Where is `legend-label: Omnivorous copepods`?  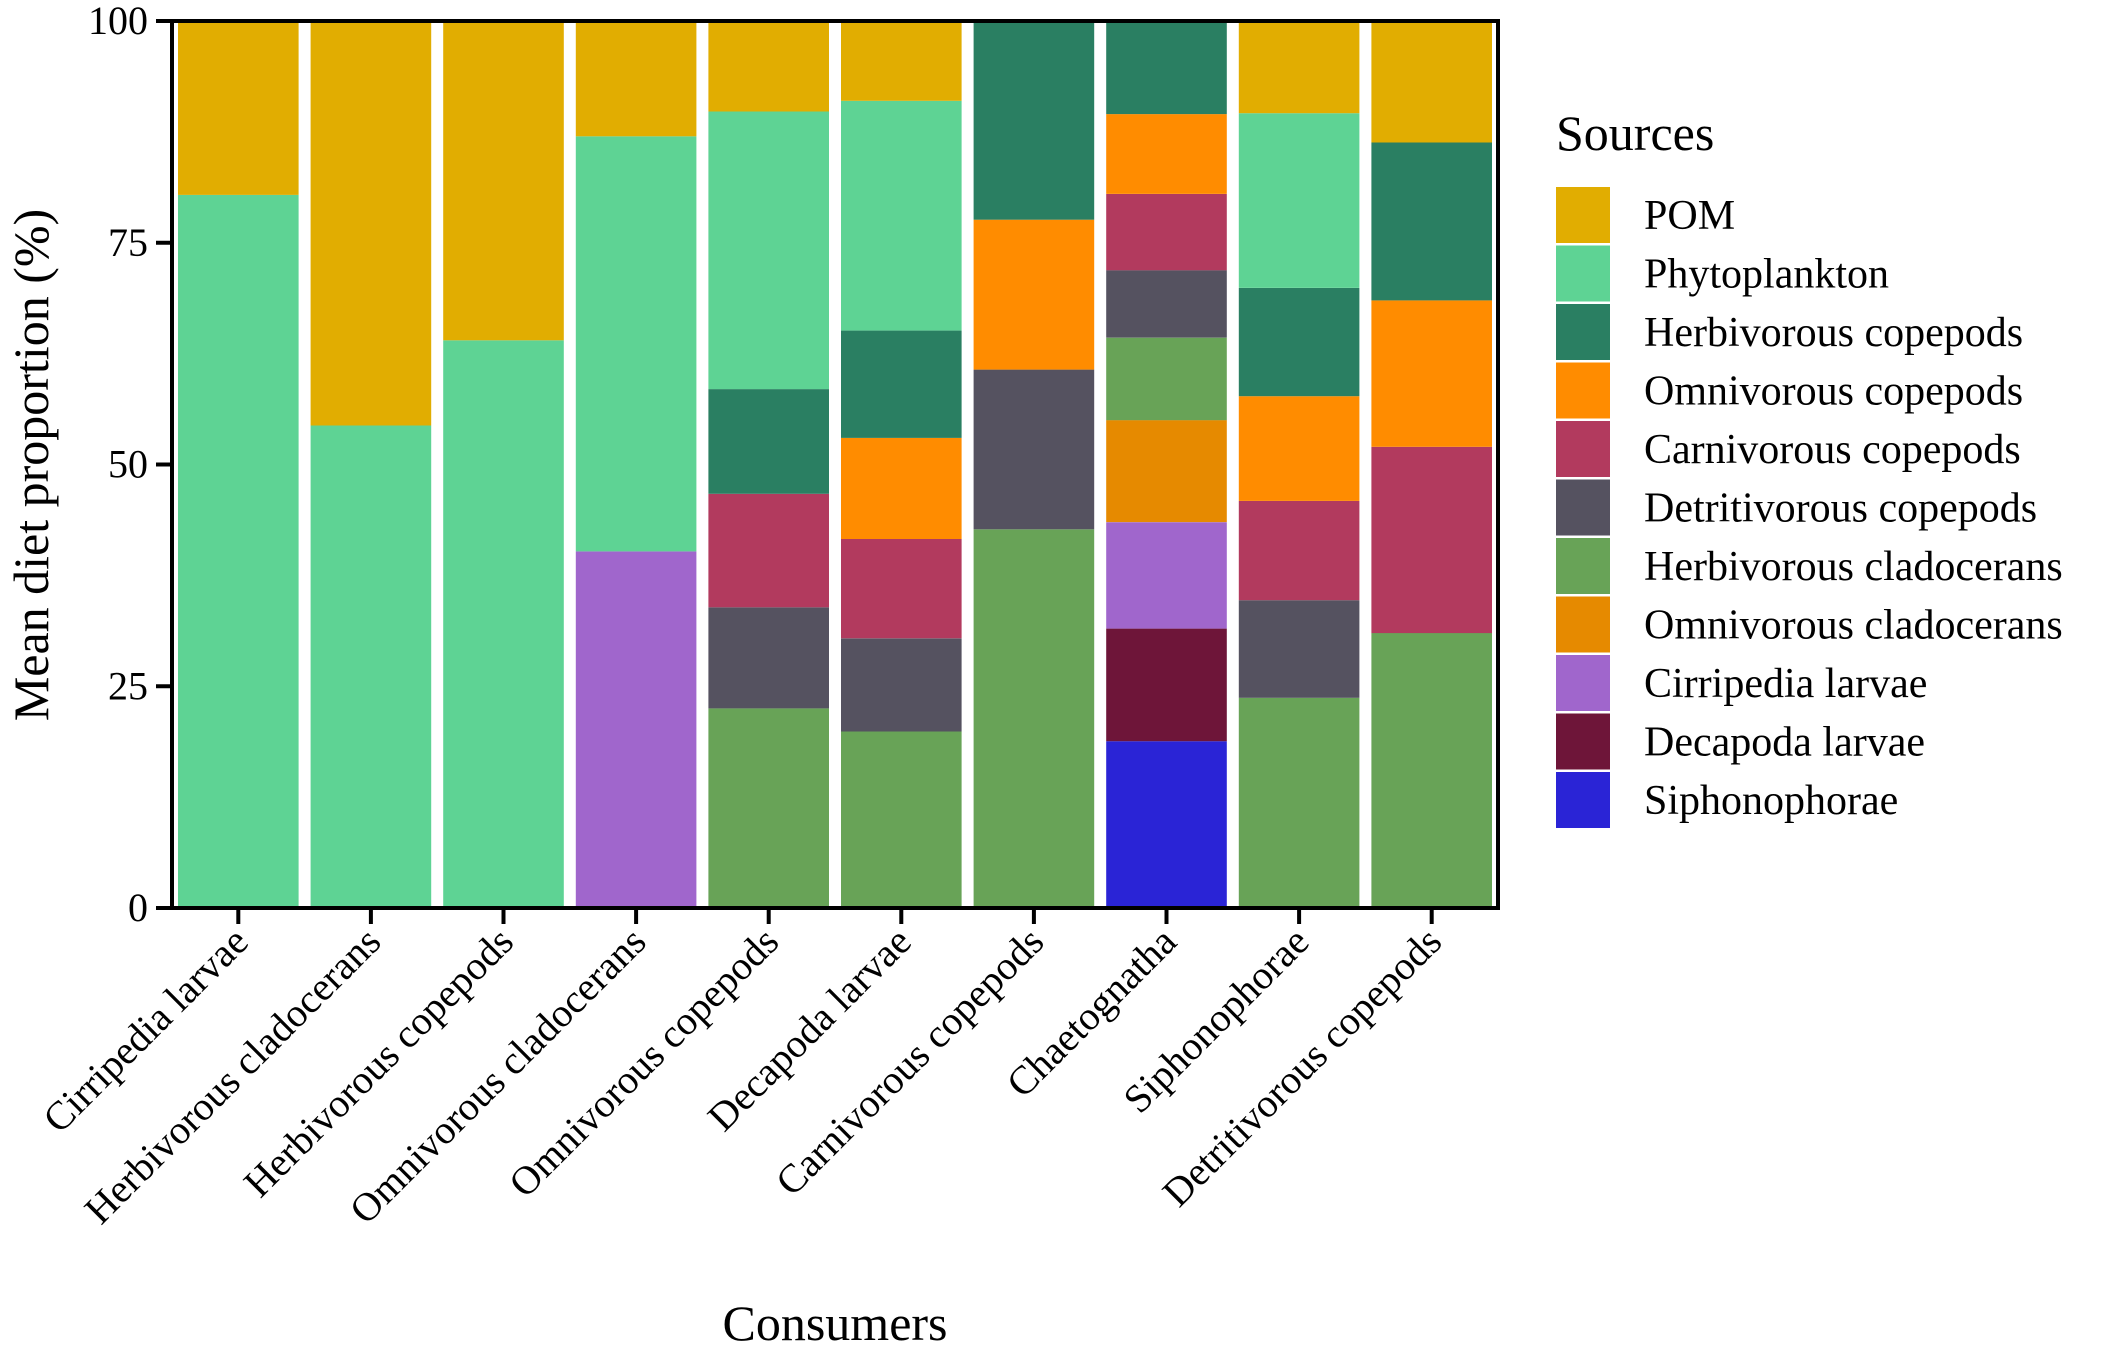 legend-label: Omnivorous copepods is located at coordinates (1833, 392).